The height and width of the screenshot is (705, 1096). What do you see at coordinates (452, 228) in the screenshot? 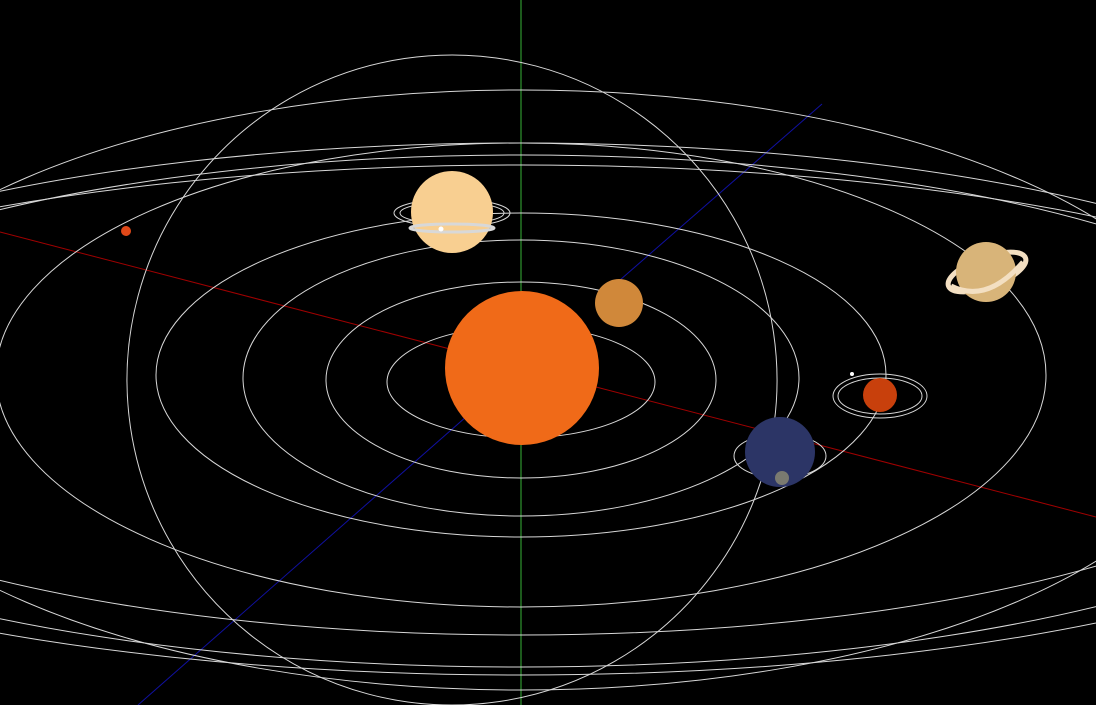
I see `jupiter-ring-front` at bounding box center [452, 228].